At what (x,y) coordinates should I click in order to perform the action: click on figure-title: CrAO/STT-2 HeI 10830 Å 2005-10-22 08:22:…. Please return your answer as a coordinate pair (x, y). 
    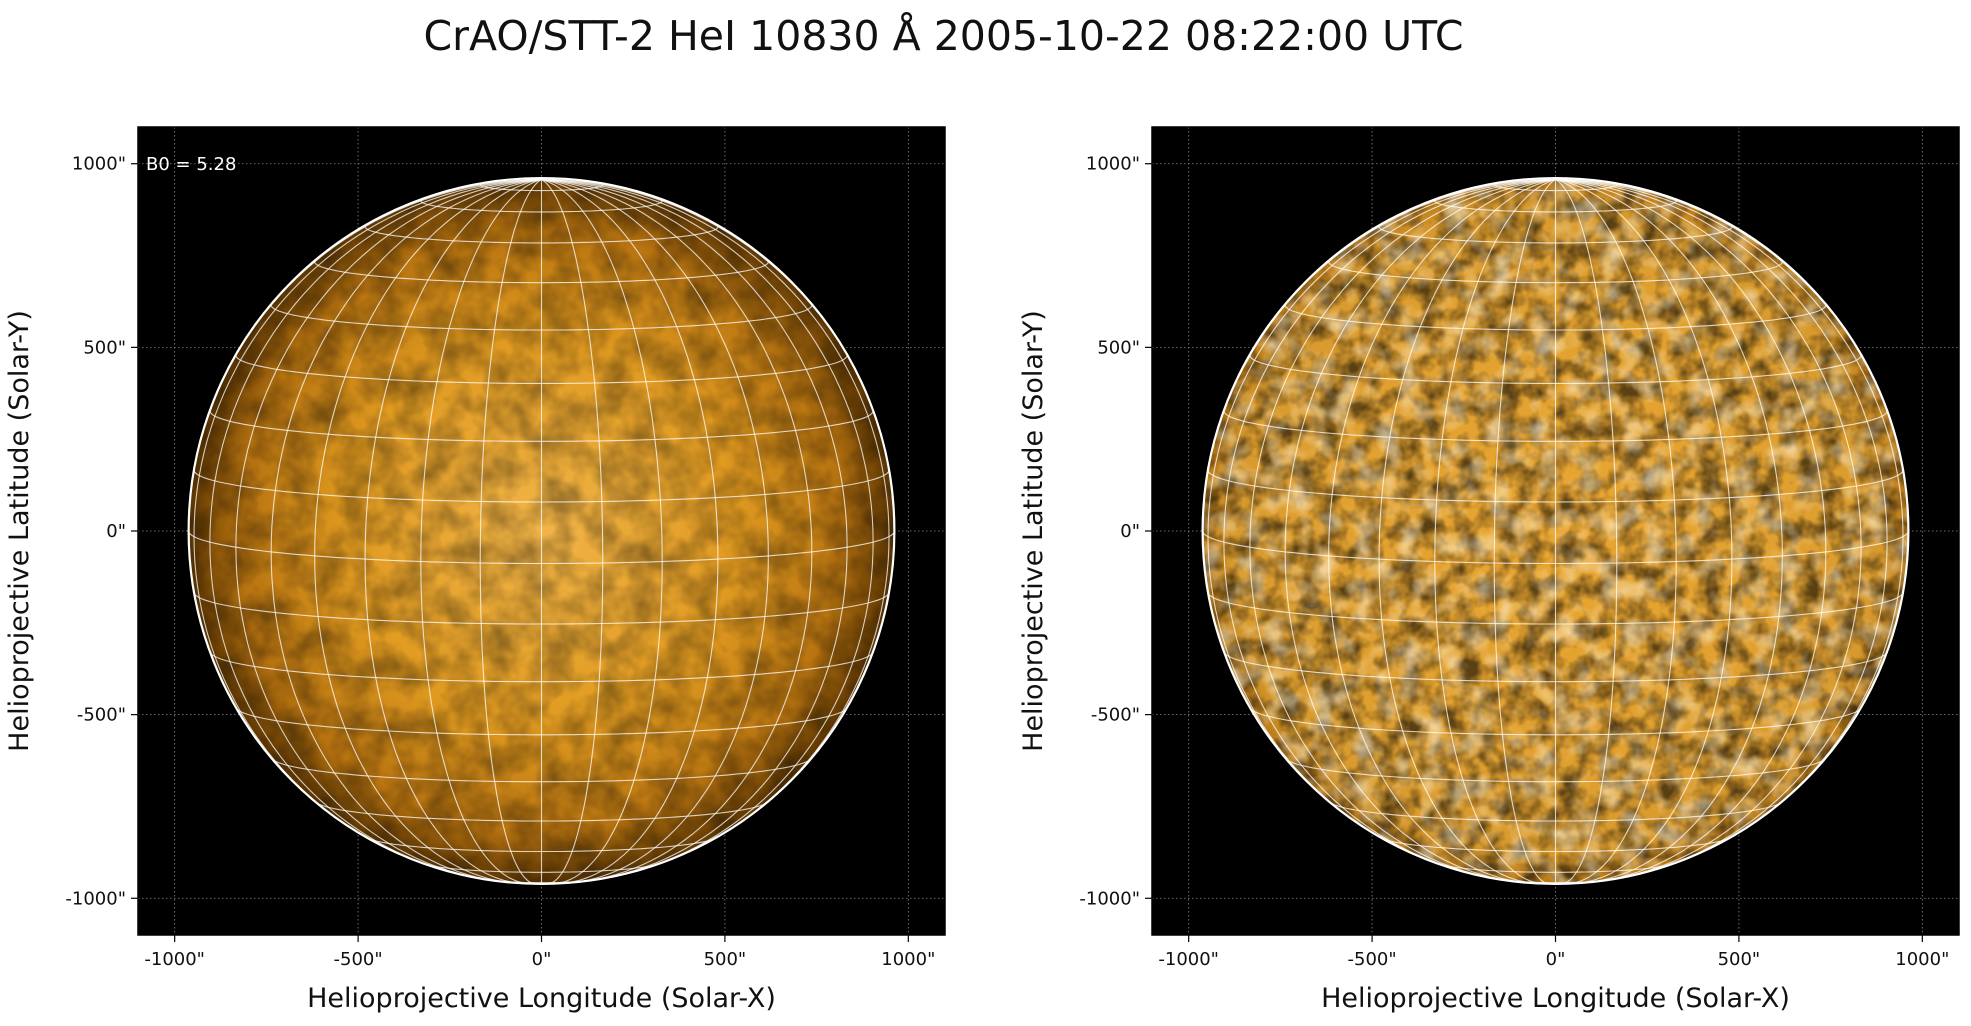
    Looking at the image, I should click on (943, 36).